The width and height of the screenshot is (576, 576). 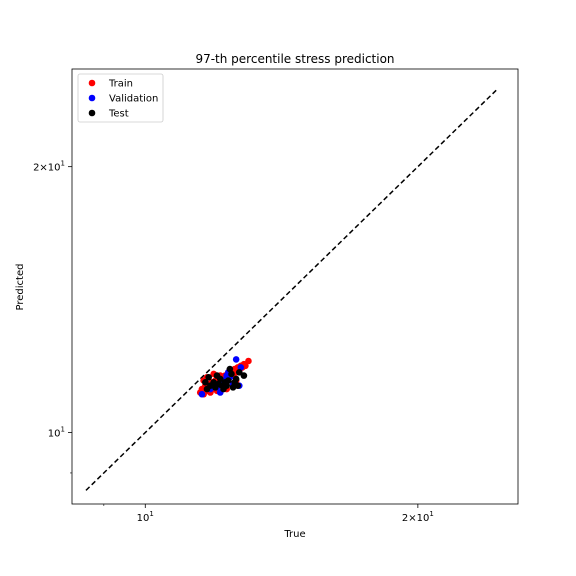 I want to click on chart-title: 97-th percentile stress prediction, so click(x=294, y=59).